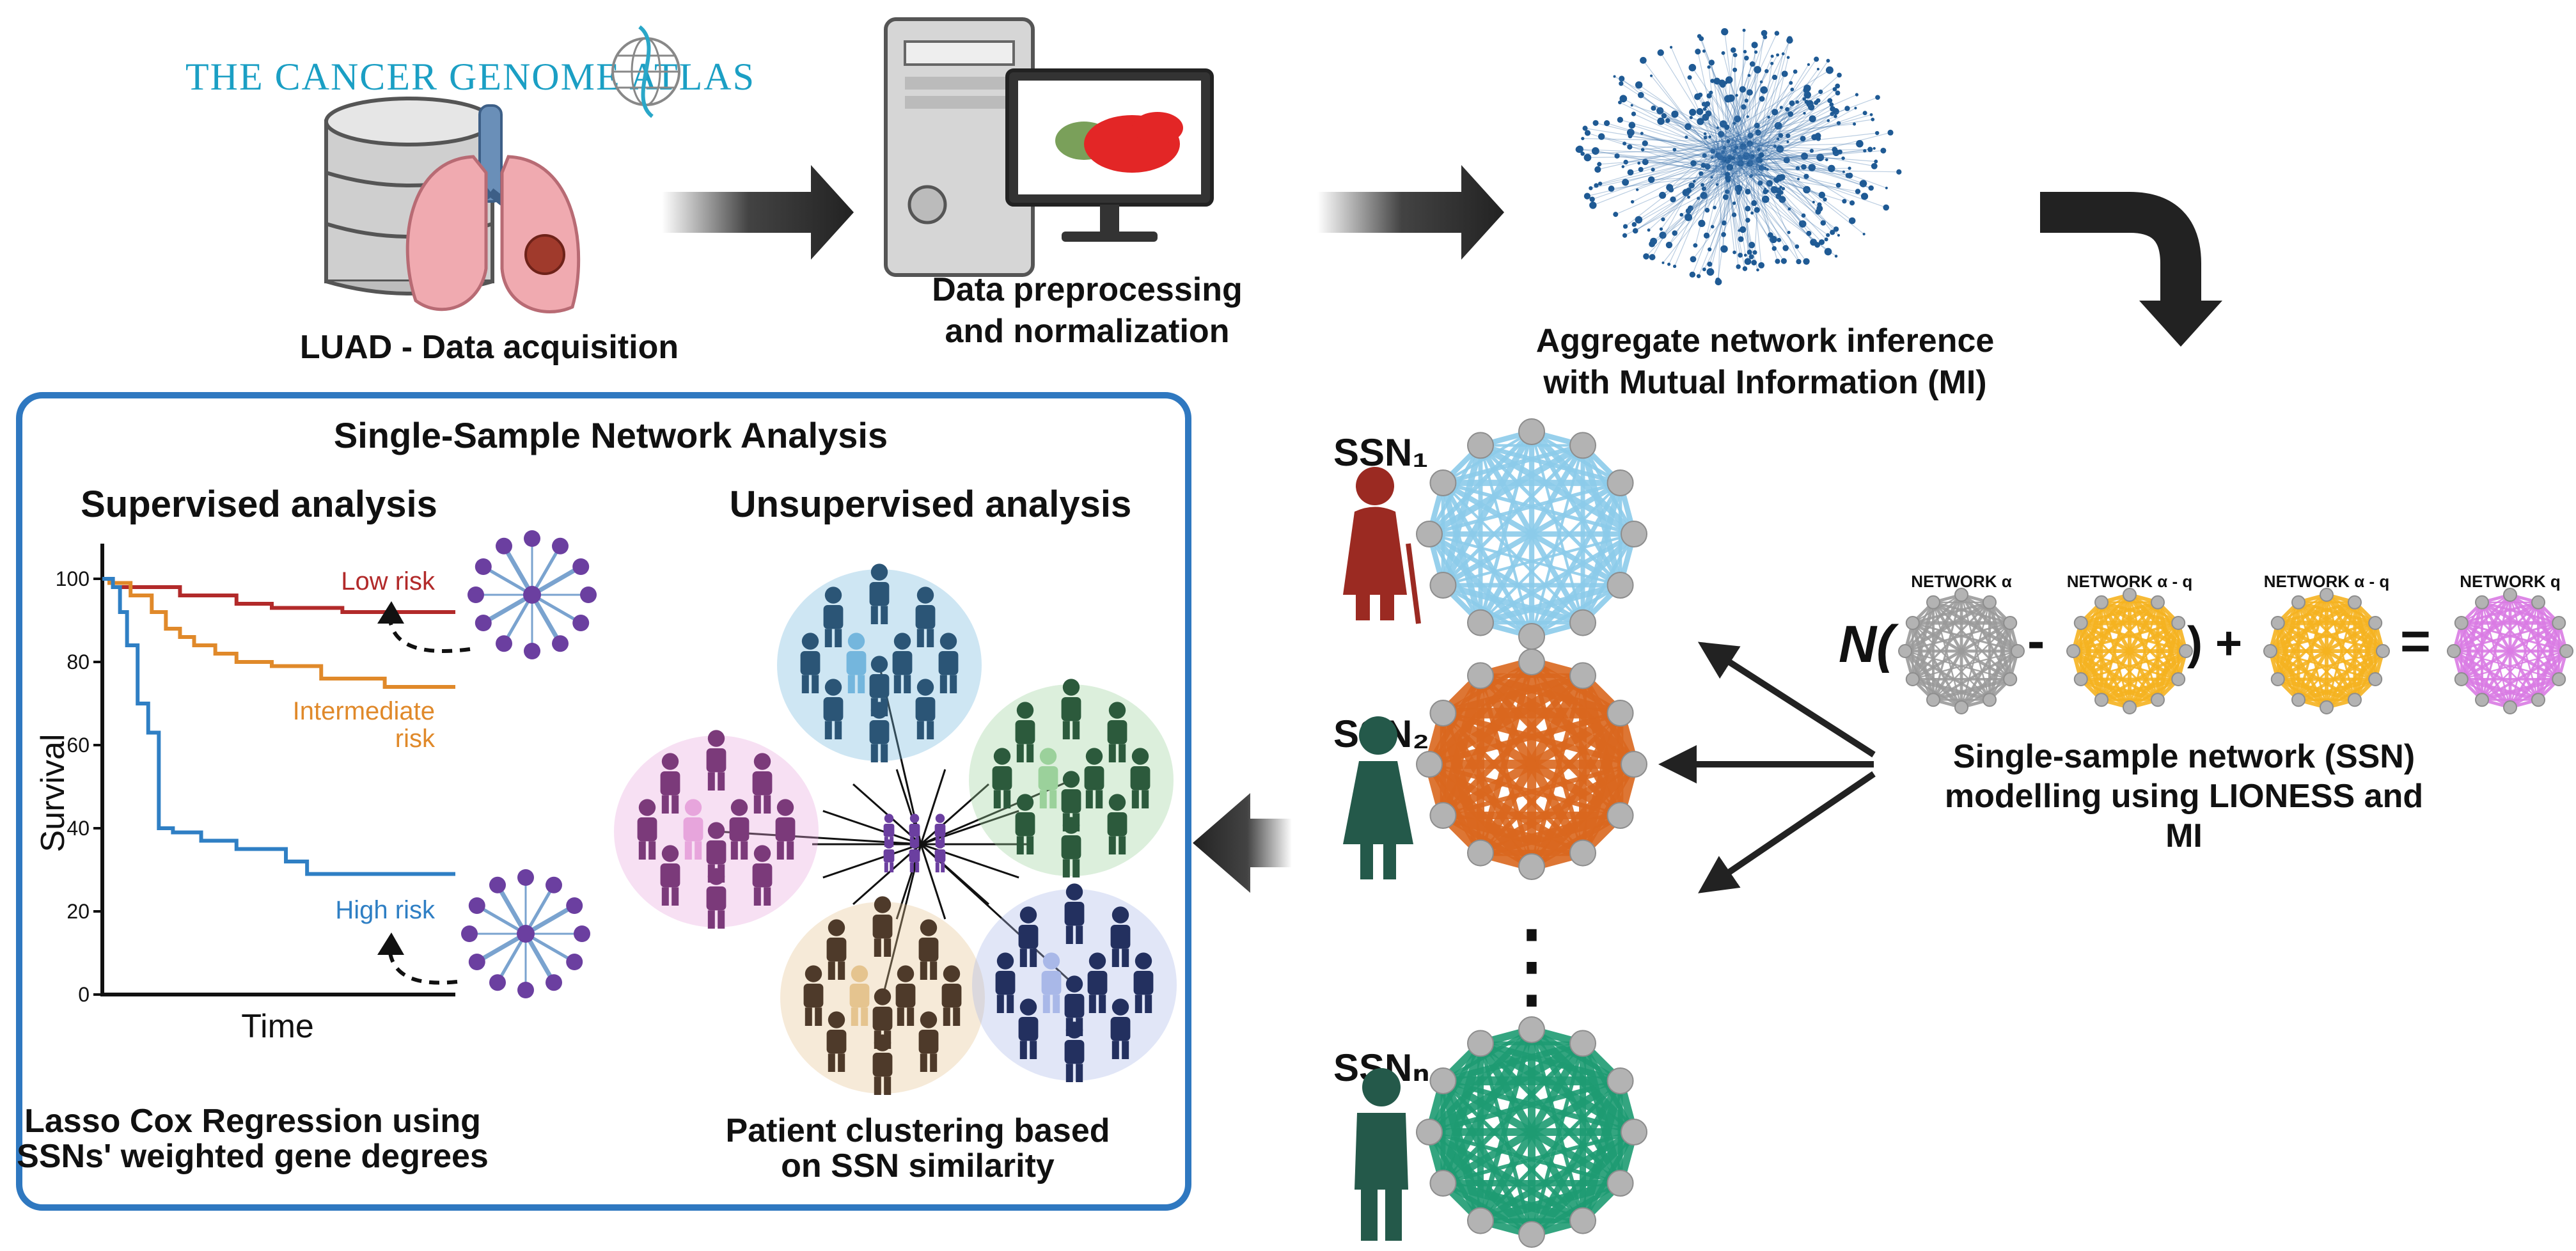  Describe the element at coordinates (1786, 699) in the screenshot. I see `arrow-to-ssn1` at that location.